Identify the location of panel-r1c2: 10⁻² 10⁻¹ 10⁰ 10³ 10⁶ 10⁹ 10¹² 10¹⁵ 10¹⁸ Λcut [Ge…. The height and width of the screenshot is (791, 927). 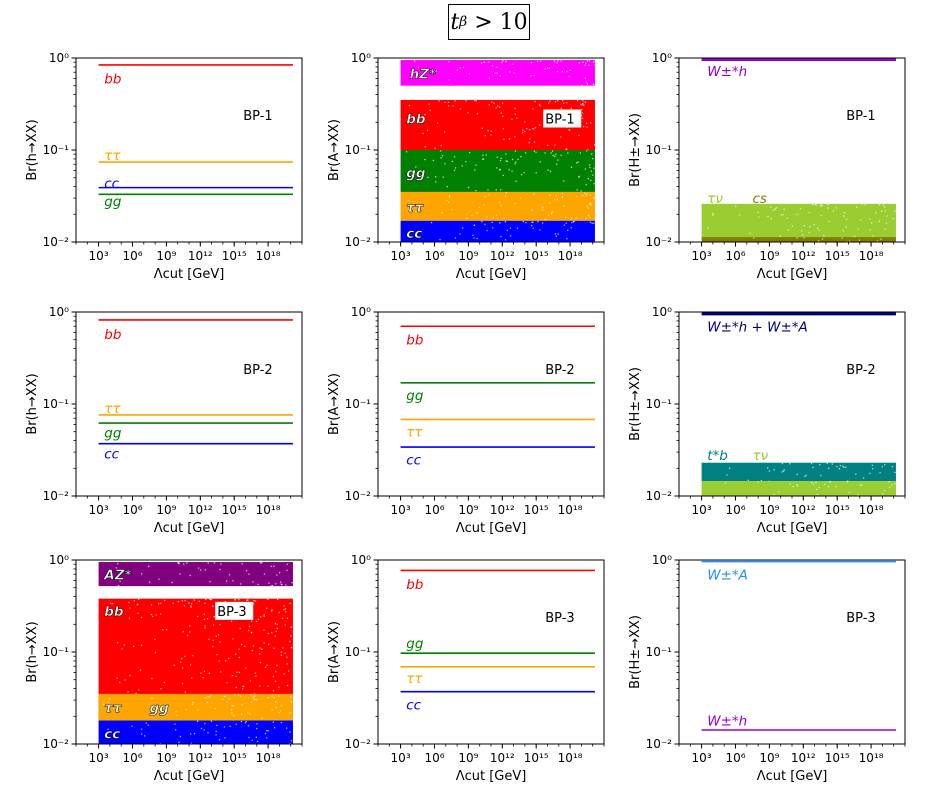
(466, 166).